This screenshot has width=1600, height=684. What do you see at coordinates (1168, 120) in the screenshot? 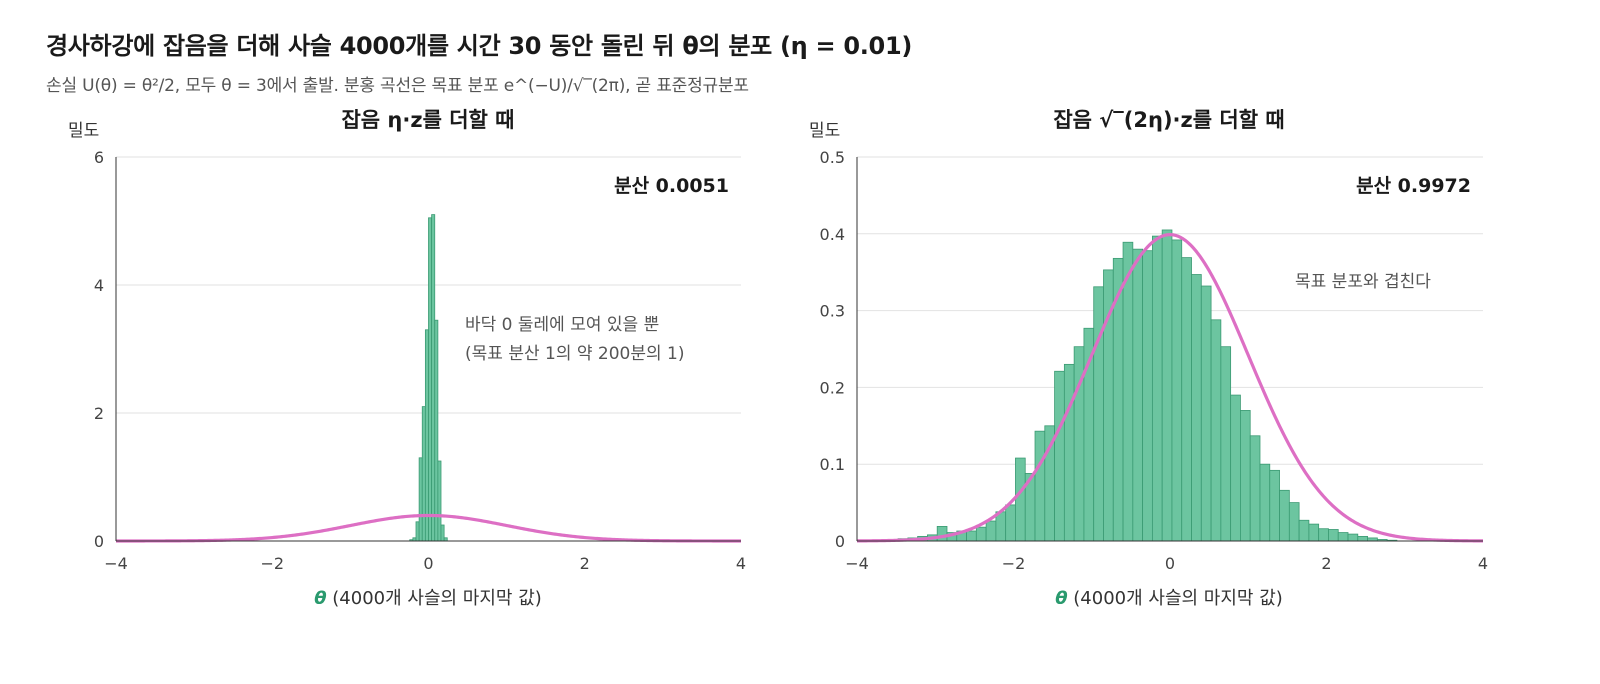
I see `panel-title: 잡음 √‾(2η)·z를 더할 때` at bounding box center [1168, 120].